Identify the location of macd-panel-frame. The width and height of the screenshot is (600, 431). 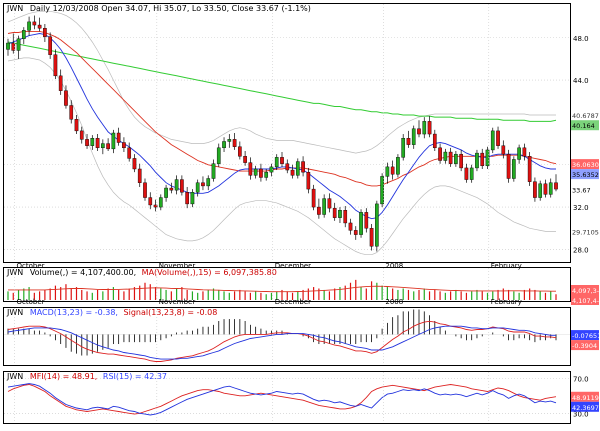
(287, 336).